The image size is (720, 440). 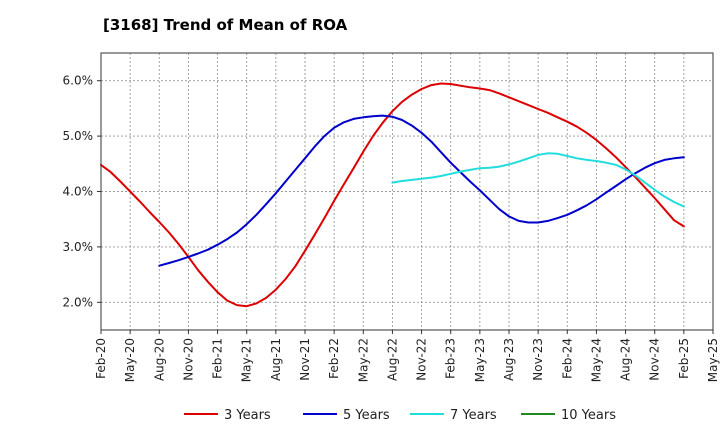 What do you see at coordinates (538, 180) in the screenshot?
I see `series-line-7-years` at bounding box center [538, 180].